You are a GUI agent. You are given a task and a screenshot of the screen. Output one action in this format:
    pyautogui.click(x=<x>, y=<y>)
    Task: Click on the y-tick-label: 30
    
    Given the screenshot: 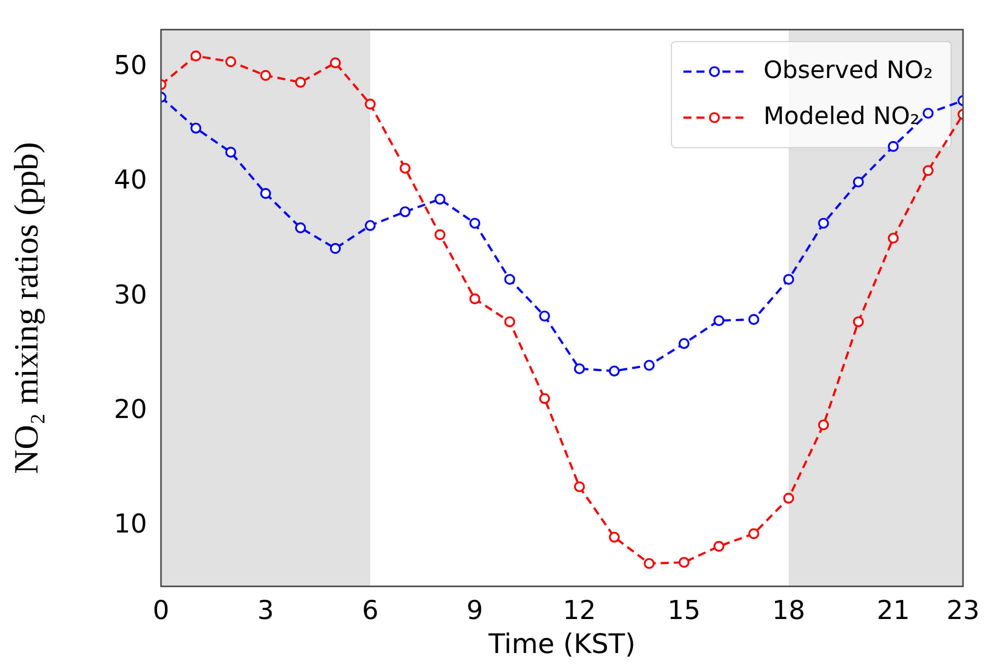 What is the action you would take?
    pyautogui.click(x=130, y=295)
    